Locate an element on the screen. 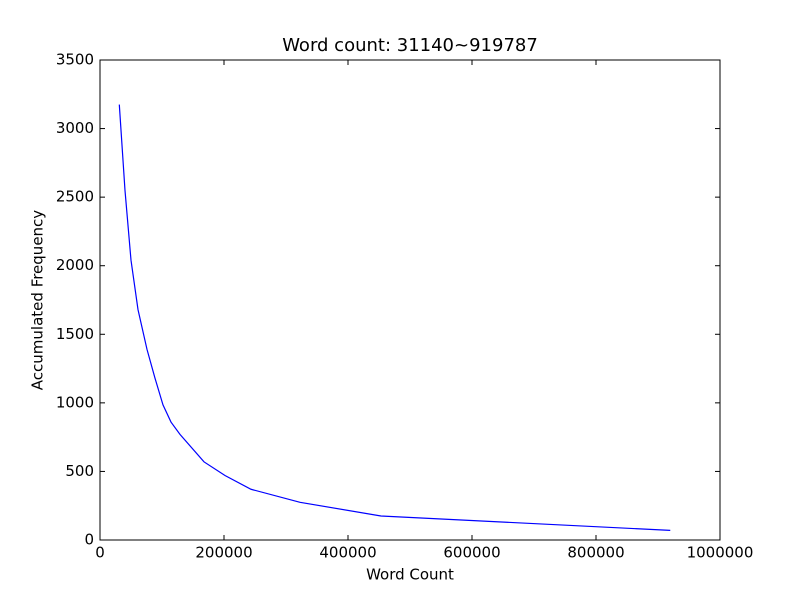 The height and width of the screenshot is (600, 800). y-tick-label: 3000 is located at coordinates (75, 128).